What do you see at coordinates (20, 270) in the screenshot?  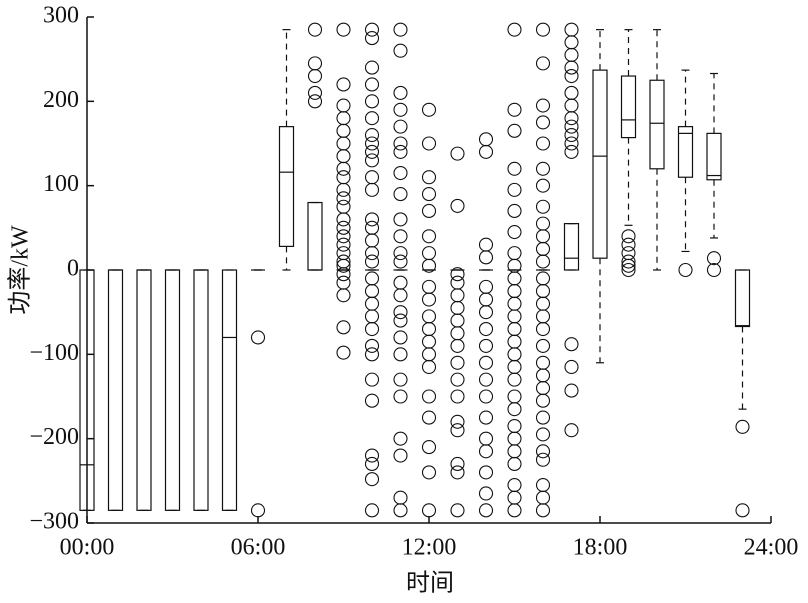 I see `y-axis-title: 功率/kW` at bounding box center [20, 270].